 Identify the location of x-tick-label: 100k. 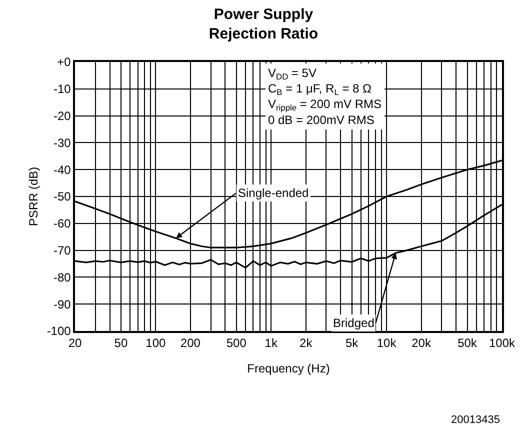
(502, 343).